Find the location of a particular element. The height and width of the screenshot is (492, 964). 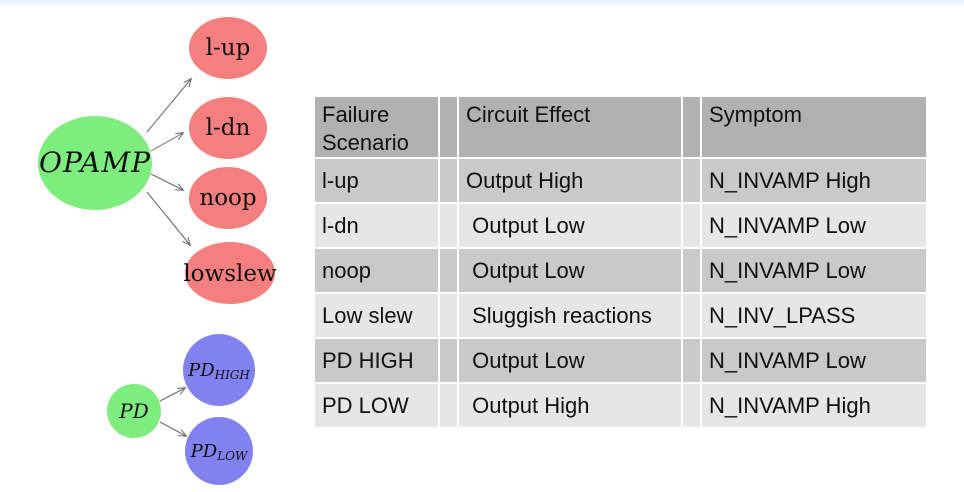

pd-label: PD is located at coordinates (133, 411).